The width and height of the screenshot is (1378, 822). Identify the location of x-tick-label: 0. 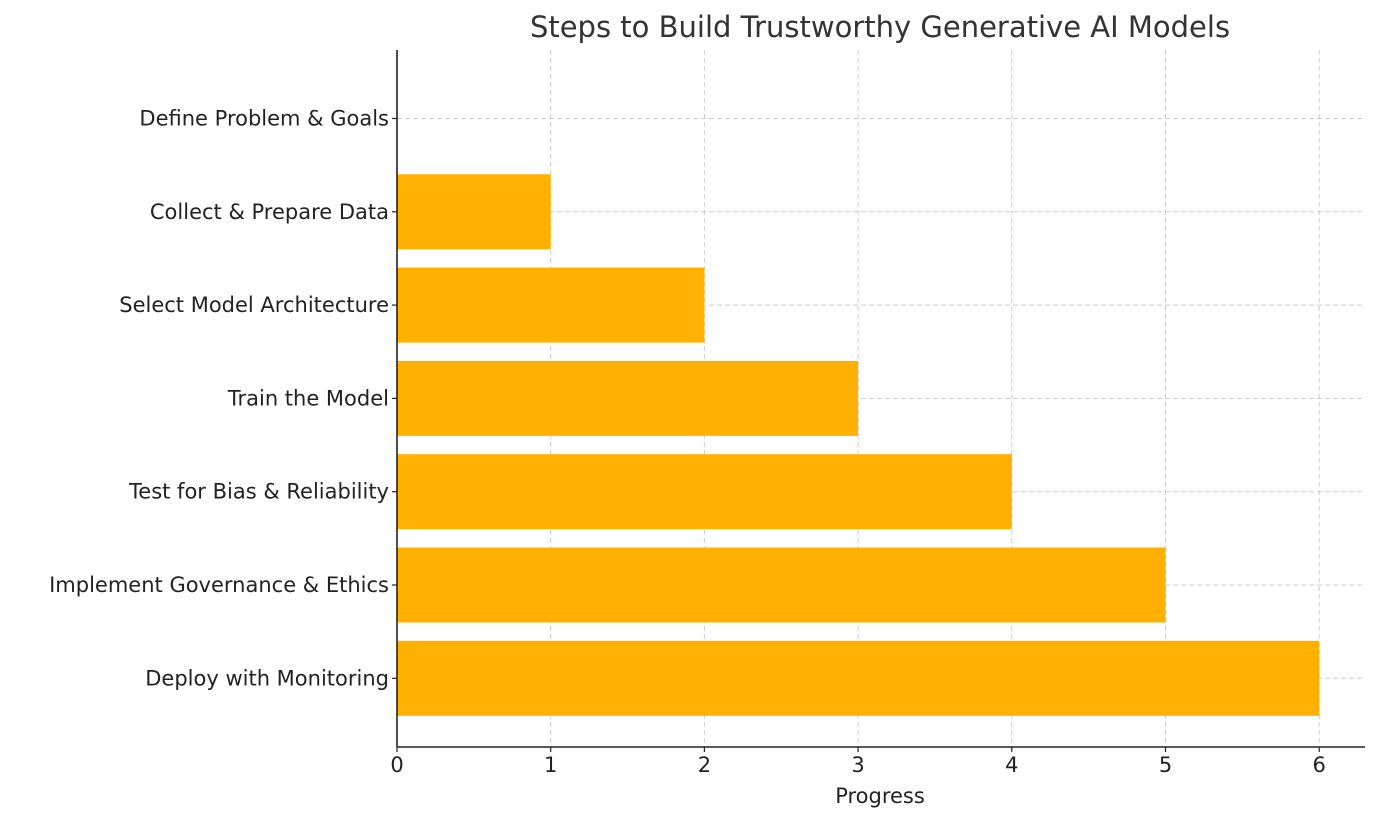
(396, 765).